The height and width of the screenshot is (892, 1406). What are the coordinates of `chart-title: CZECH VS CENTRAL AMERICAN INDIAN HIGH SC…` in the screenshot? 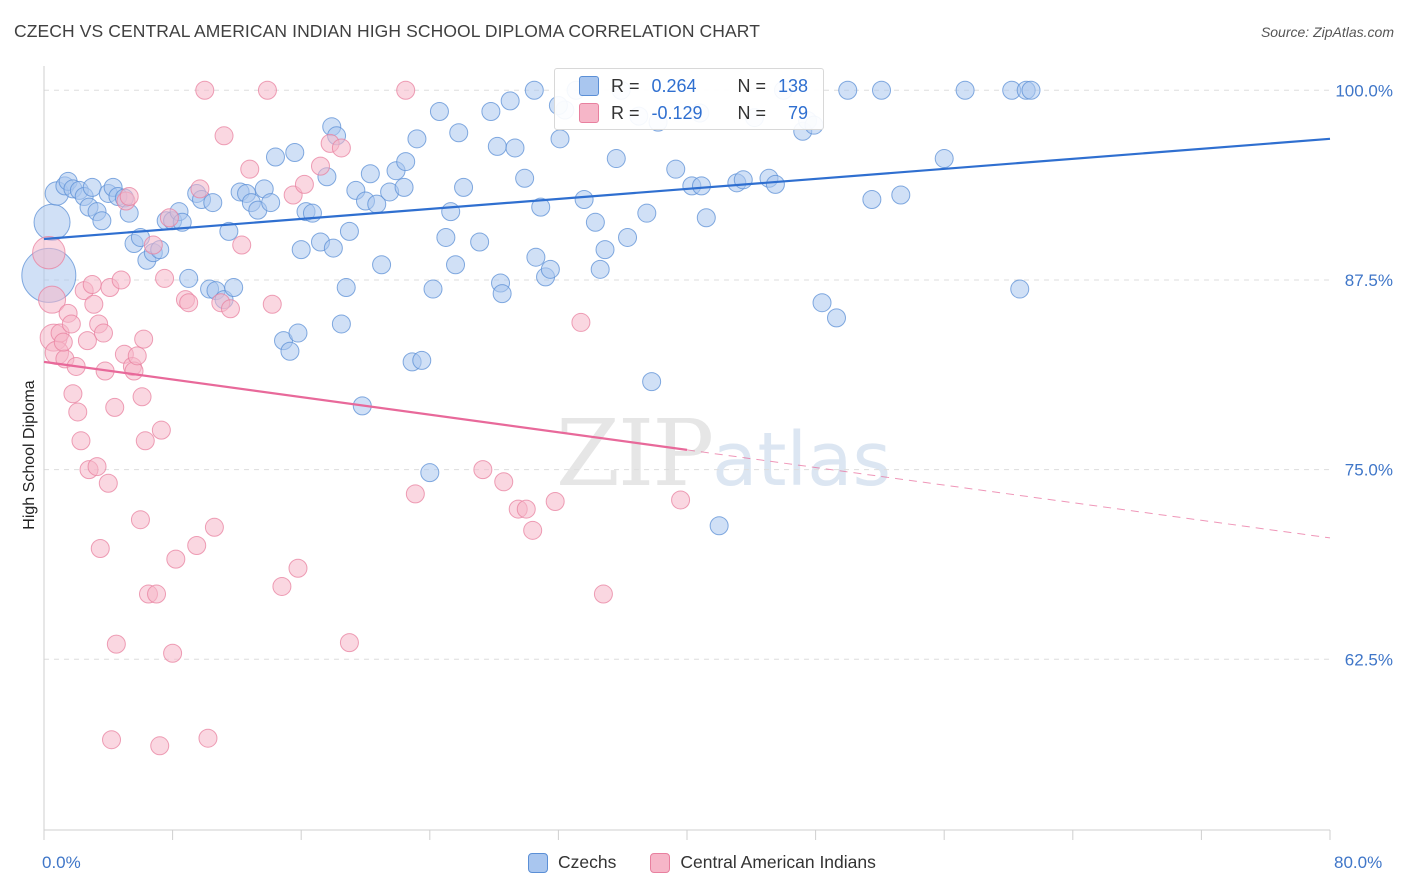 It's located at (387, 31).